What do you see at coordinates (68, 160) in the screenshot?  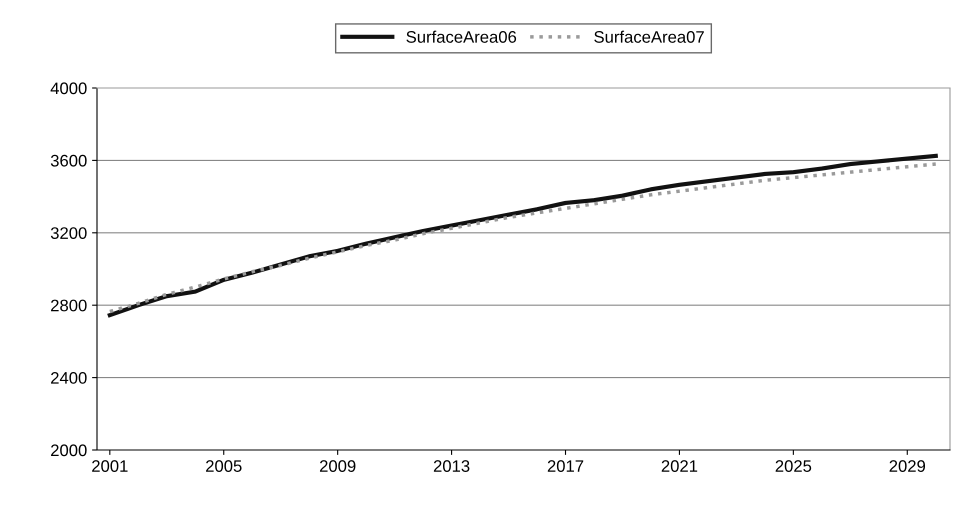 I see `y-tick-label: 3600` at bounding box center [68, 160].